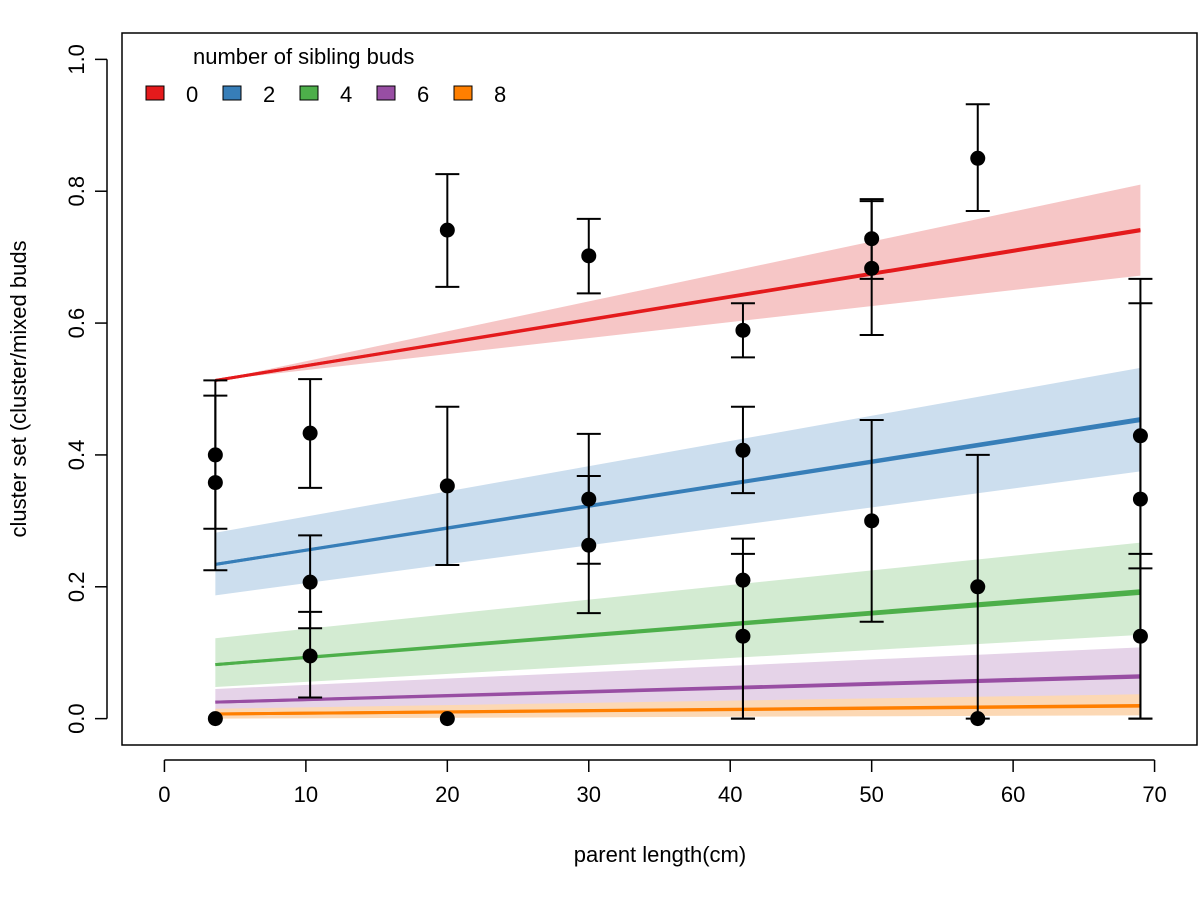 The height and width of the screenshot is (900, 1200). Describe the element at coordinates (1154, 794) in the screenshot. I see `x-tick-label-7: 70` at that location.